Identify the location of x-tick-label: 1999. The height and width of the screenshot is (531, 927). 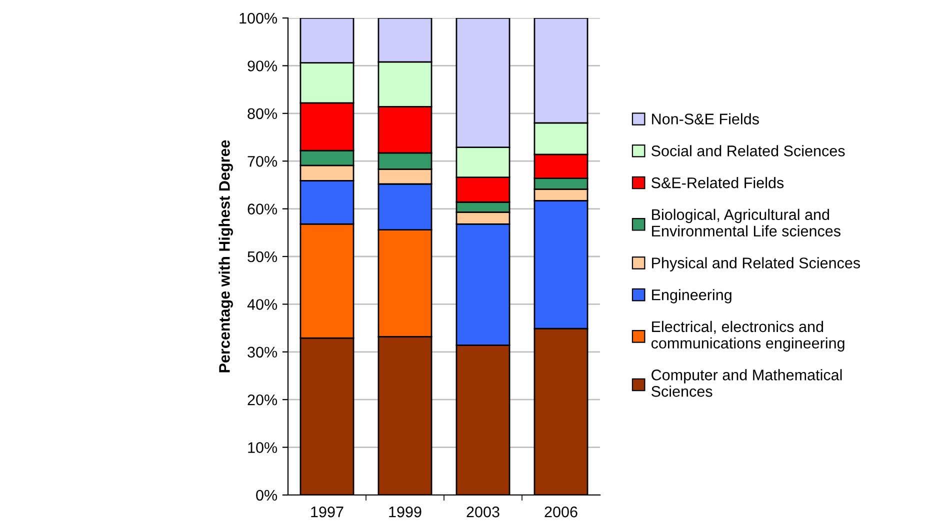
(405, 512).